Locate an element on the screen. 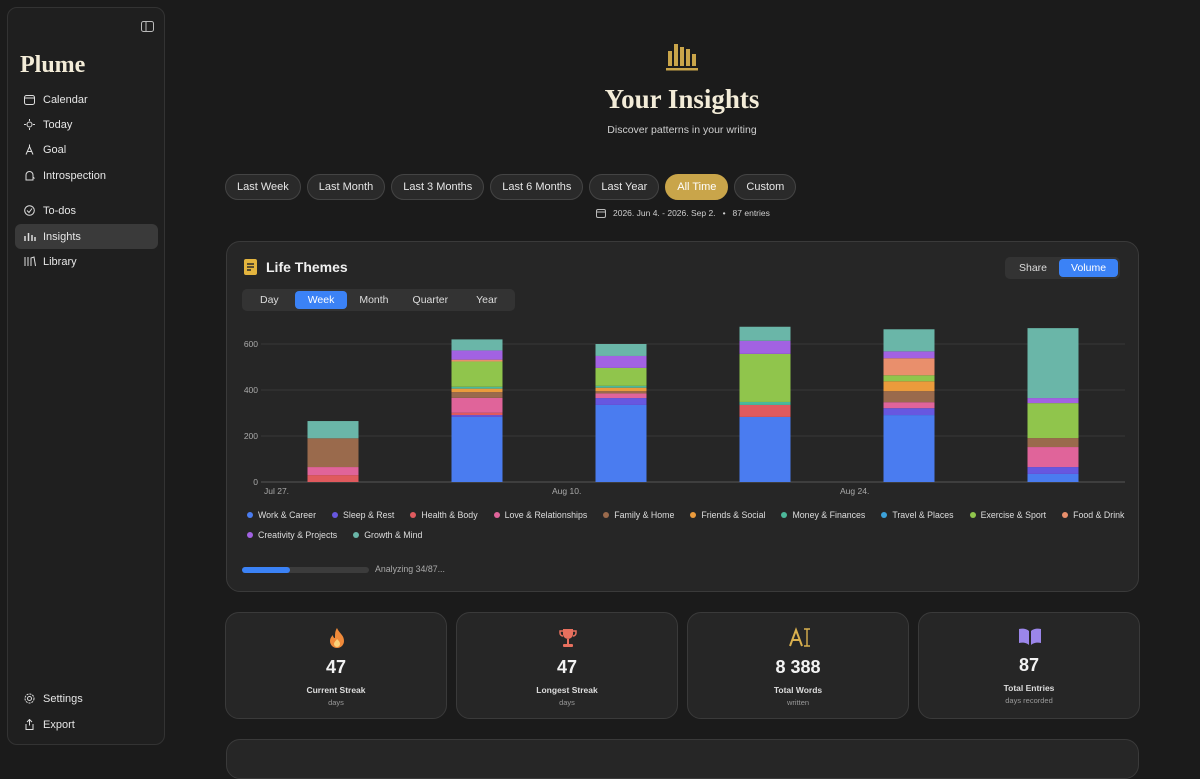  nav-label: To-dos is located at coordinates (60, 210).